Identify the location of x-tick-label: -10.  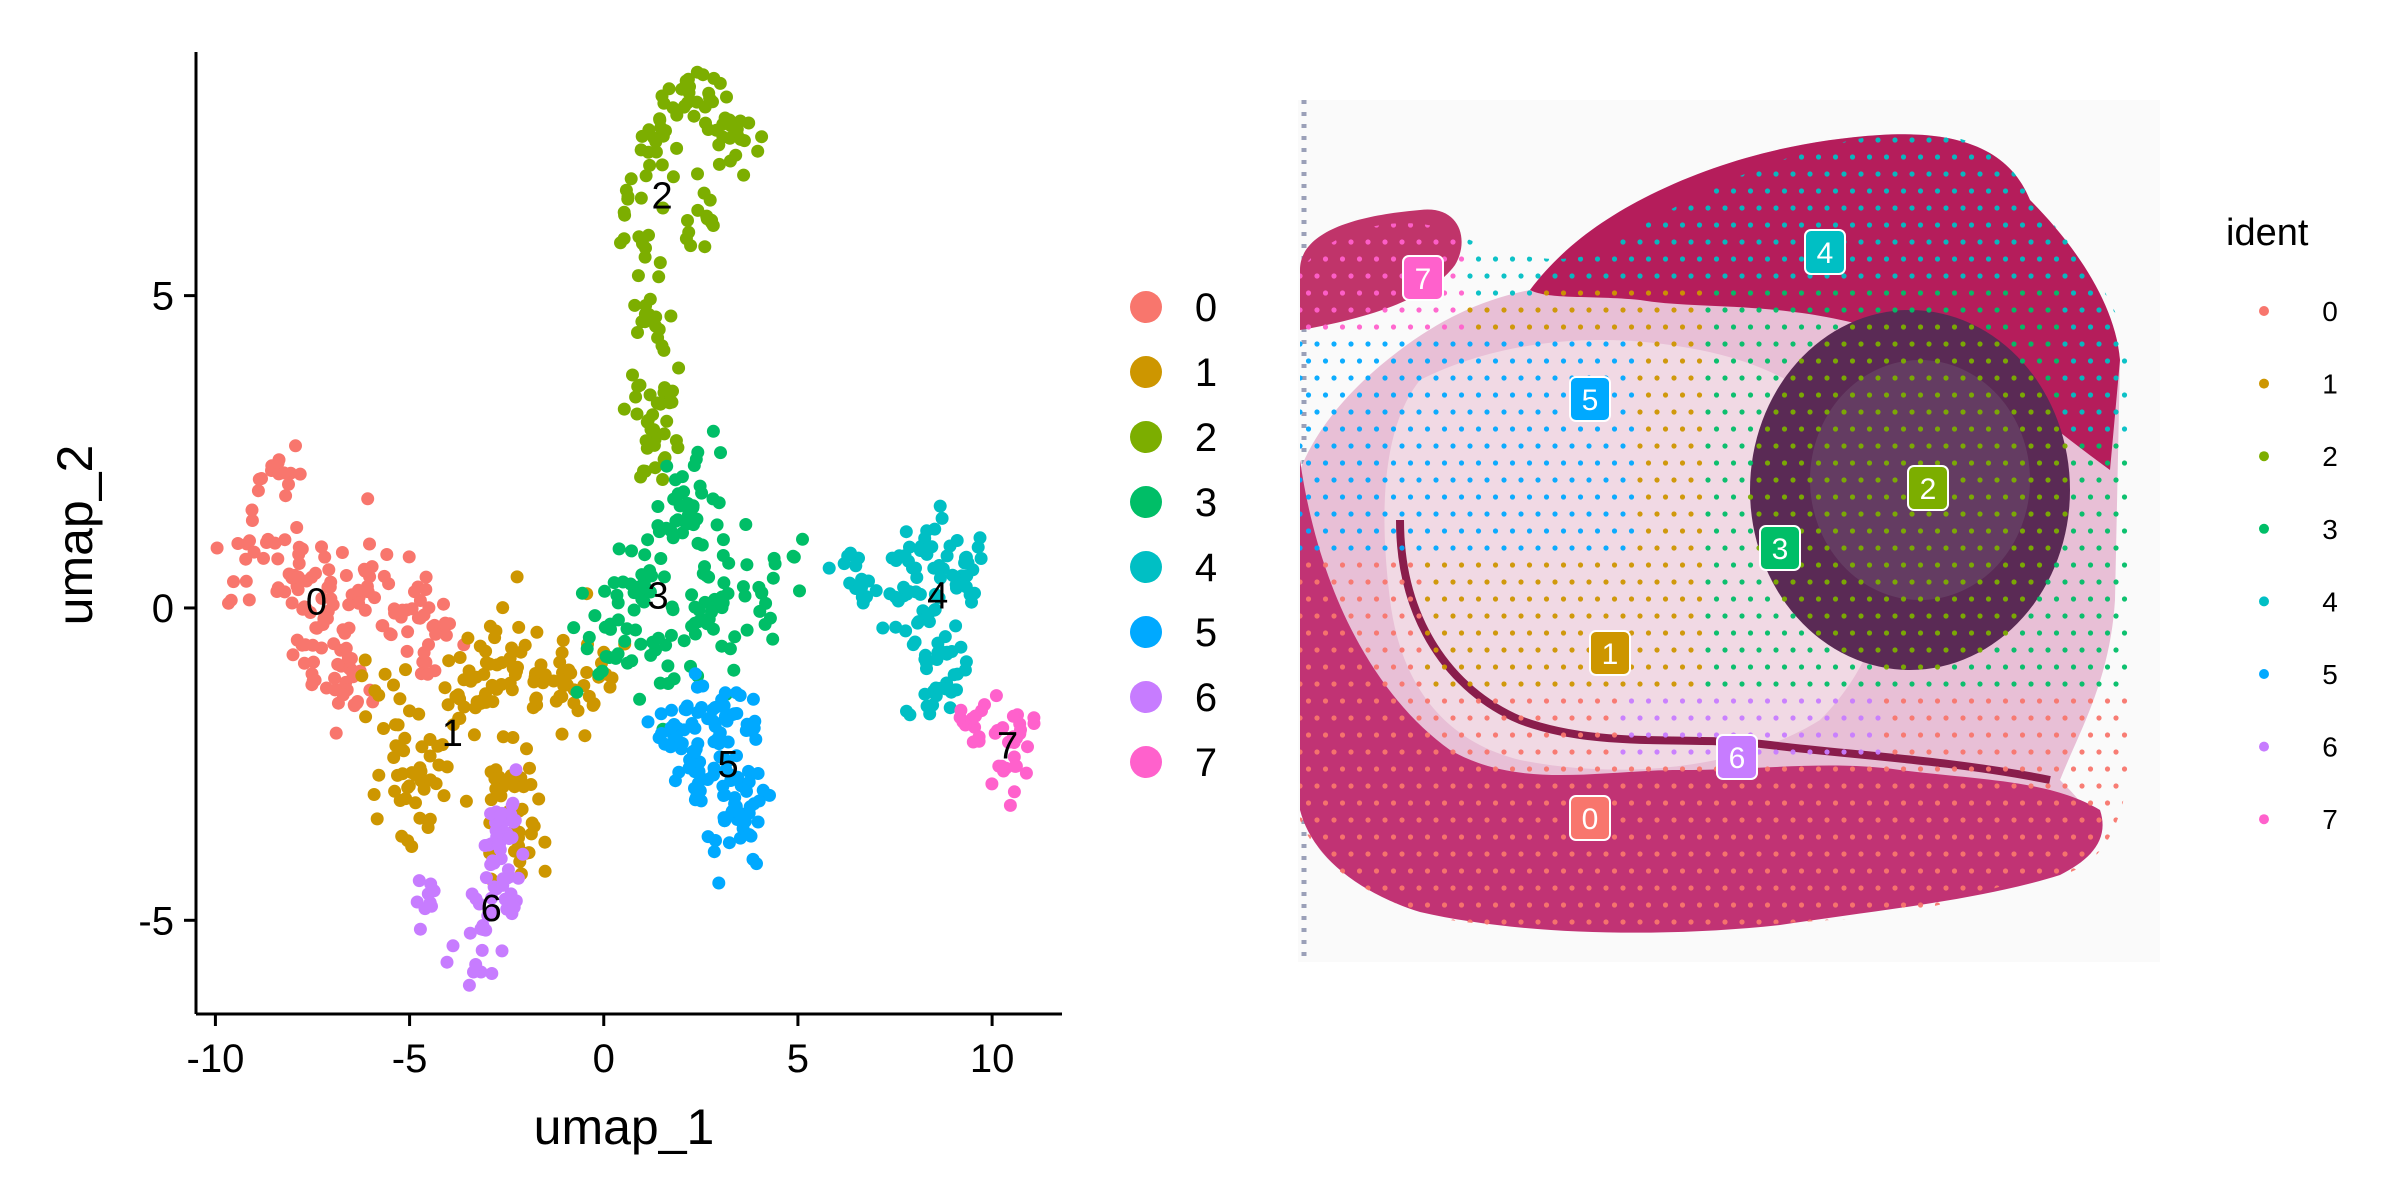
(216, 1059).